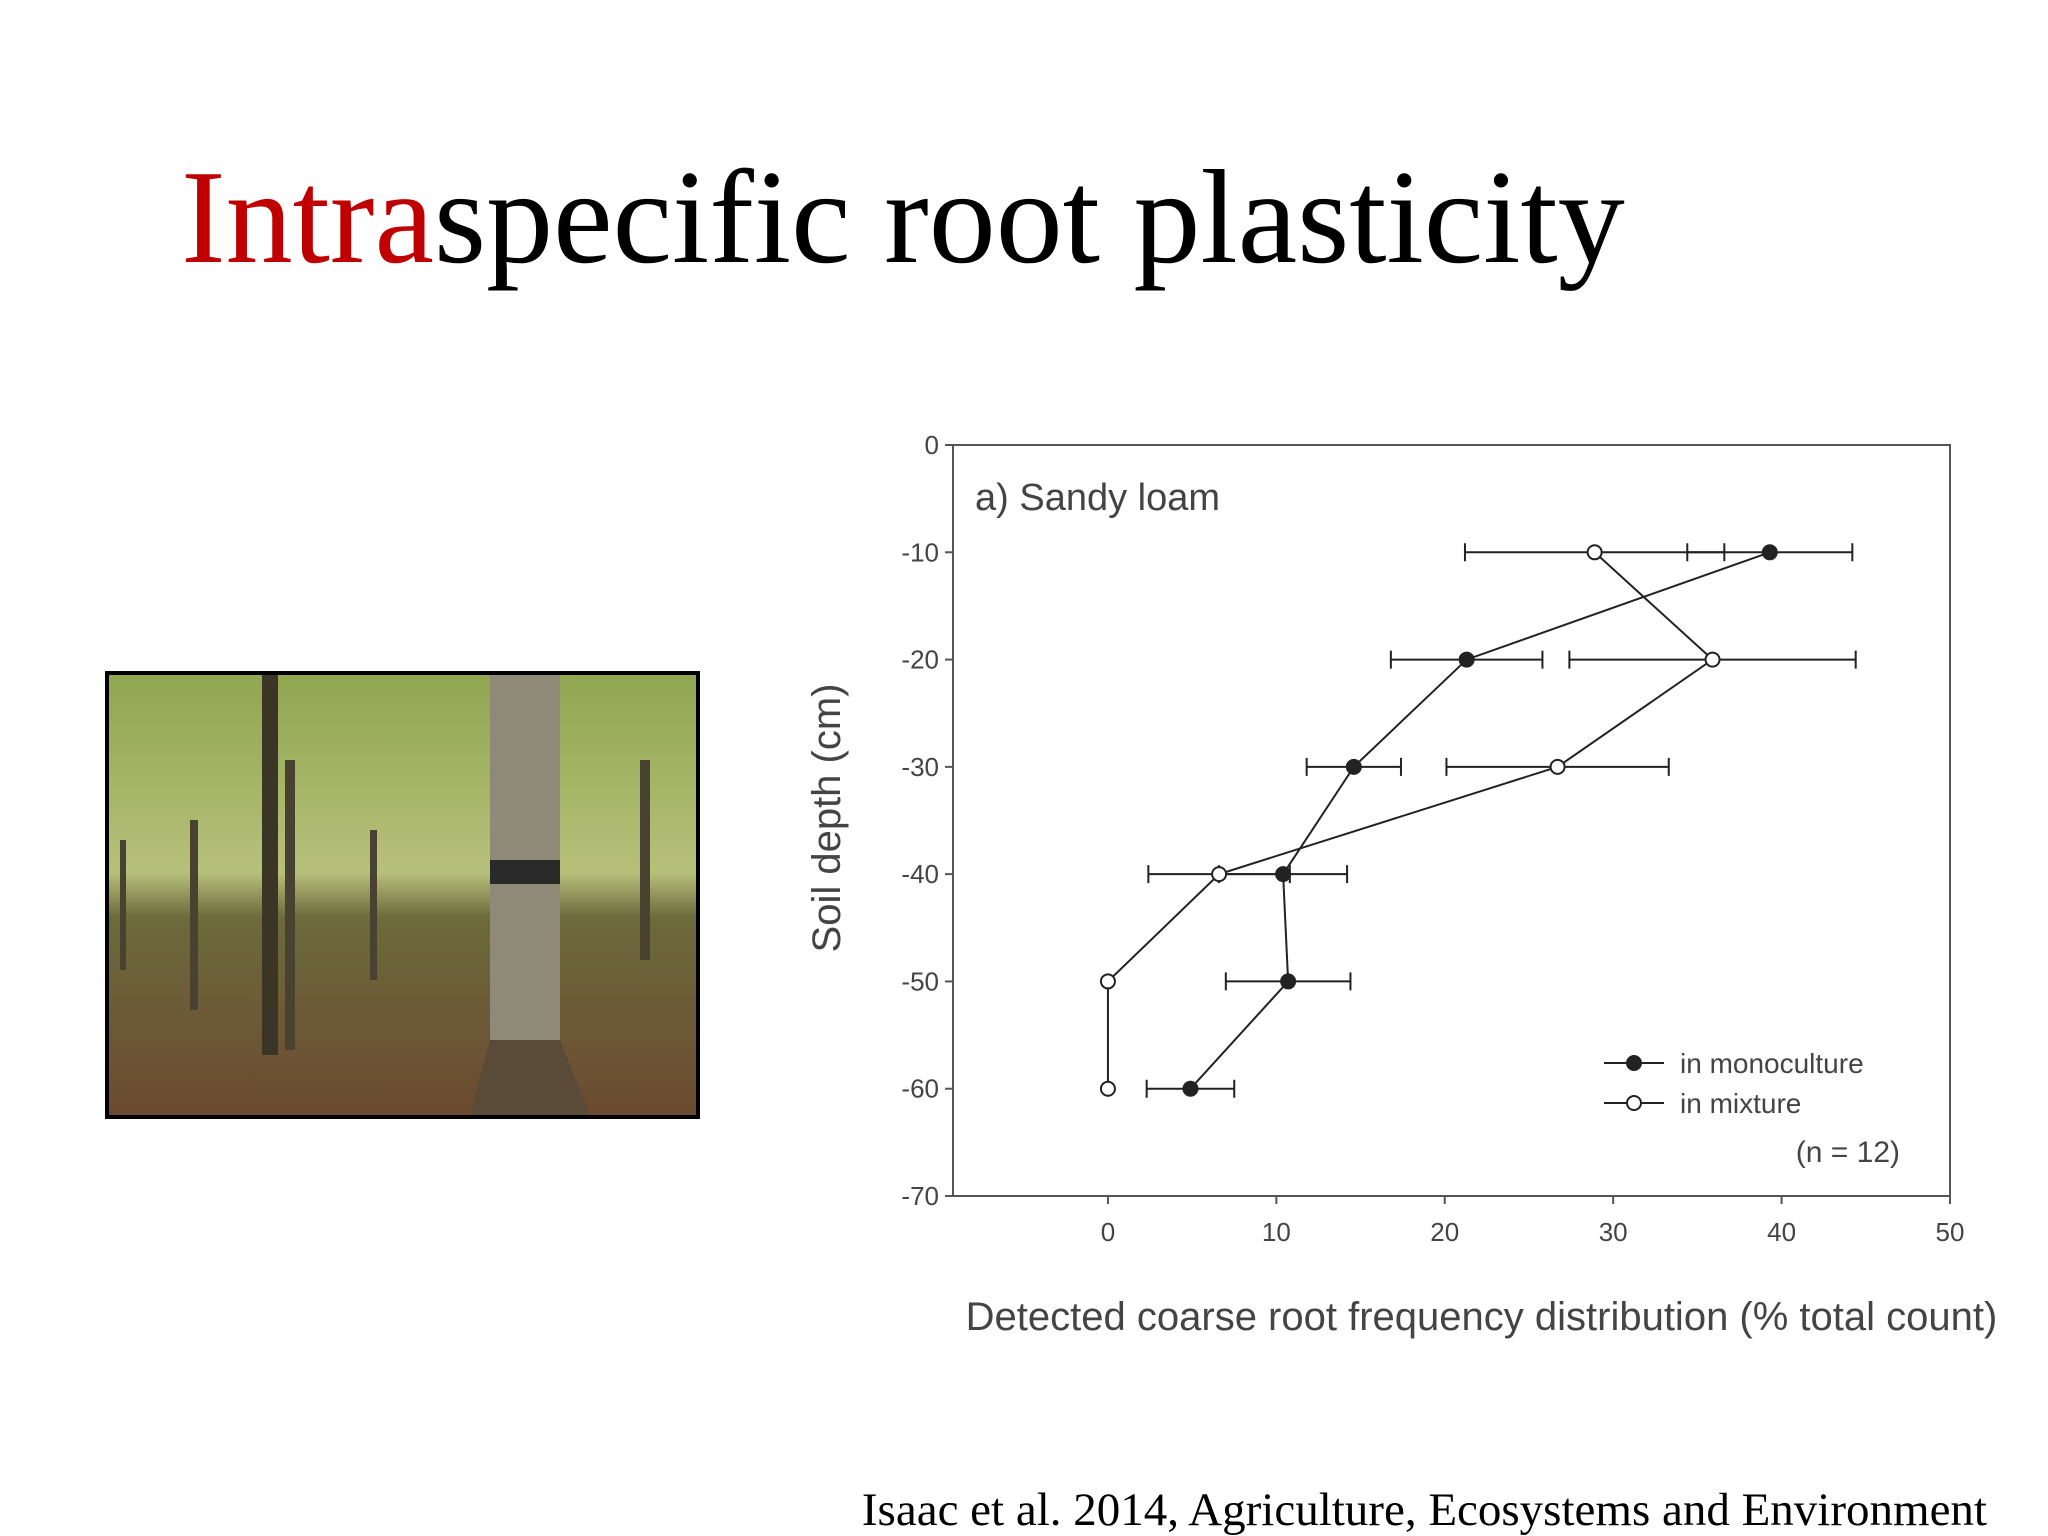 The width and height of the screenshot is (2048, 1536). Describe the element at coordinates (1781, 1232) in the screenshot. I see `x-tick-label: 40` at that location.